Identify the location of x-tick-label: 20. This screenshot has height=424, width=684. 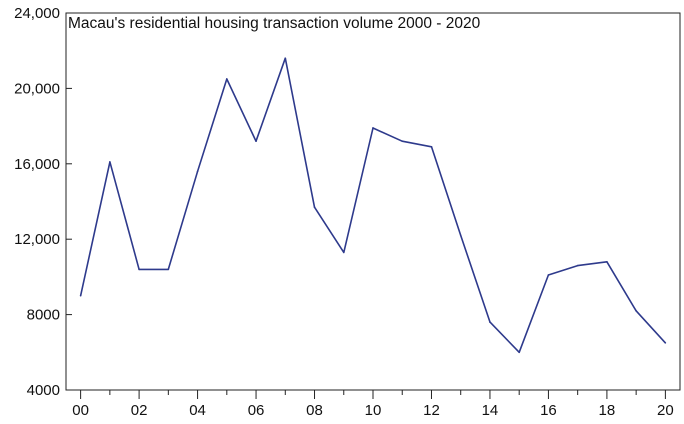
(665, 410).